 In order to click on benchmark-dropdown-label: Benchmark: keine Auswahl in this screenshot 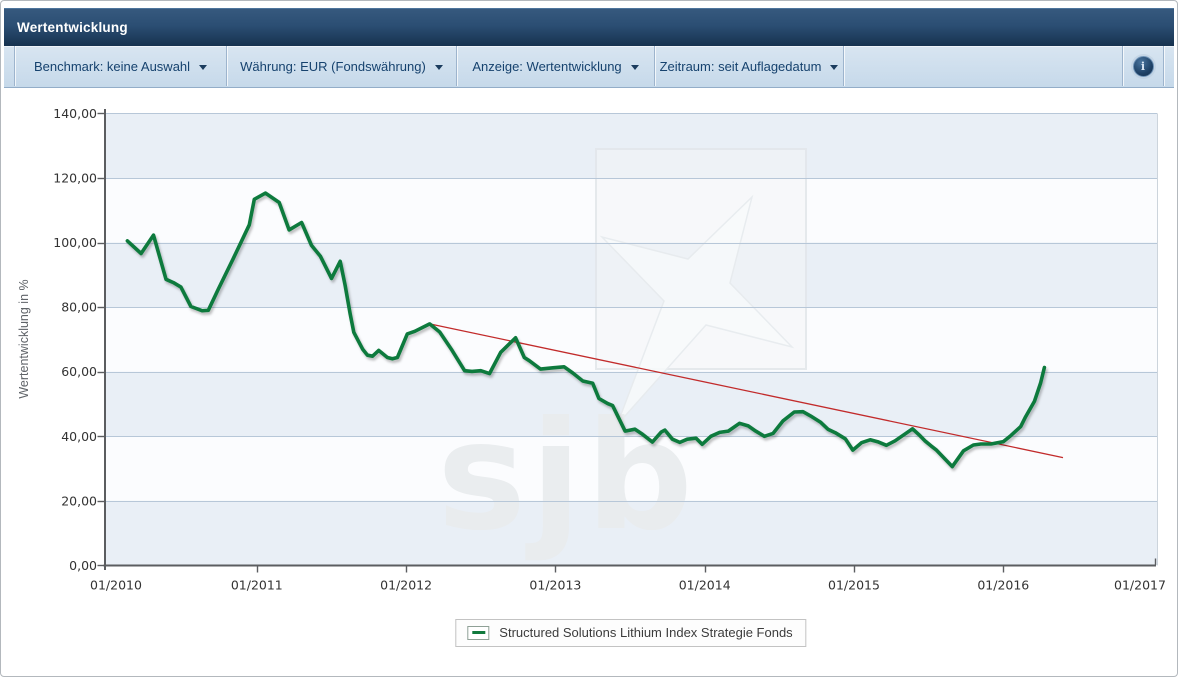, I will do `click(112, 66)`.